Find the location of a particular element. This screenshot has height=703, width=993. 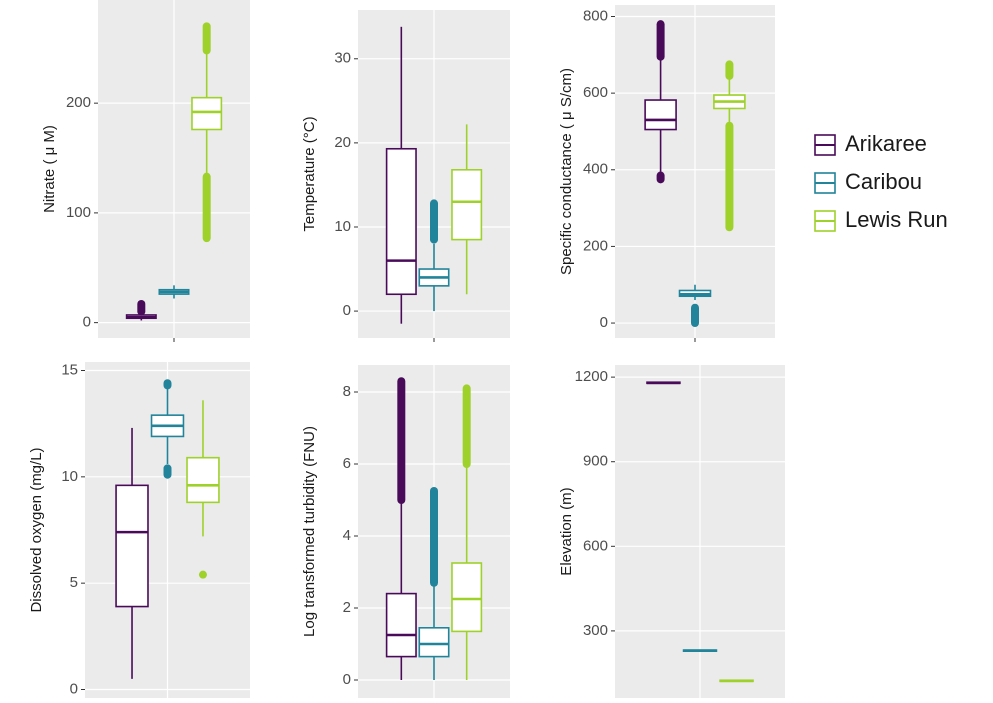

y-tick-label: 8 is located at coordinates (347, 391).